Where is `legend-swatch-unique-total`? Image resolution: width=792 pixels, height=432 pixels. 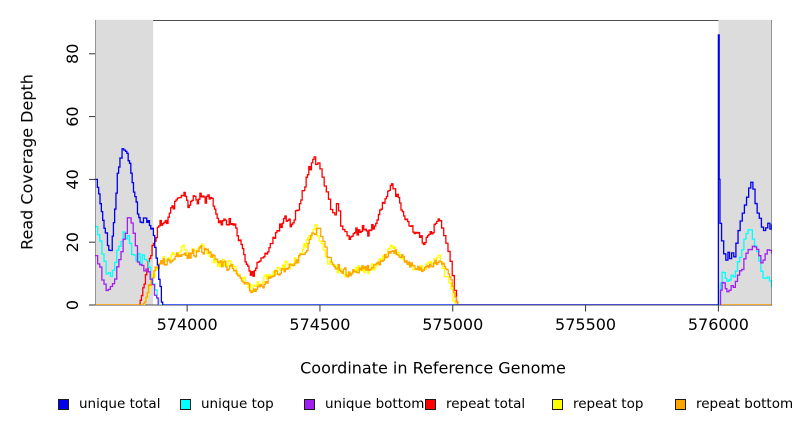
legend-swatch-unique-total is located at coordinates (63, 404).